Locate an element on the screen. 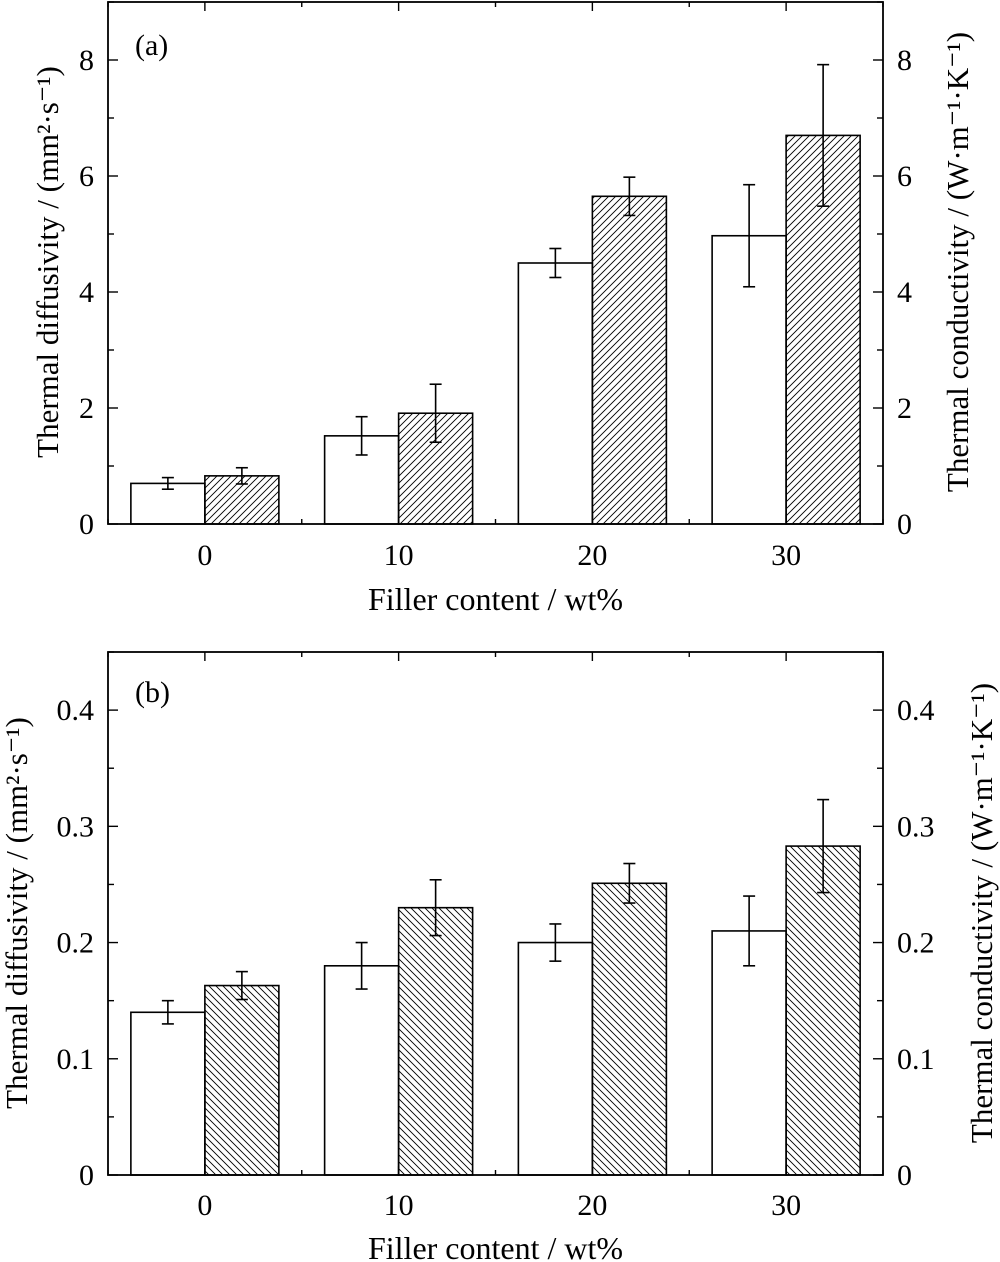  y-tick-label-left: 0.1 is located at coordinates (76, 1059).